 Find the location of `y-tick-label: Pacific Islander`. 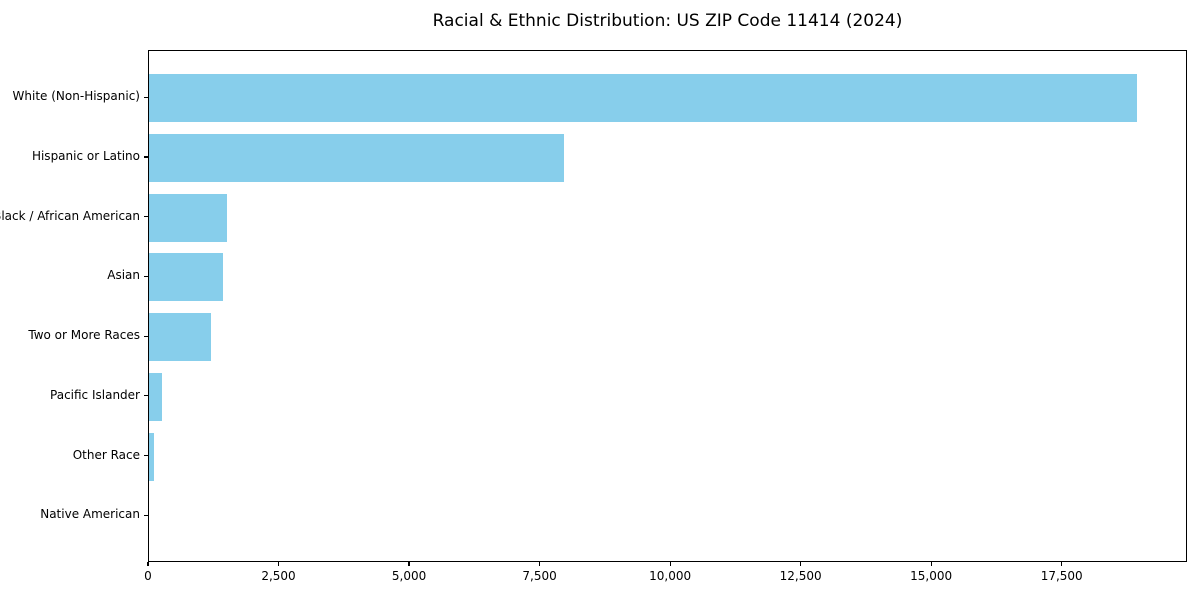

y-tick-label: Pacific Islander is located at coordinates (95, 394).